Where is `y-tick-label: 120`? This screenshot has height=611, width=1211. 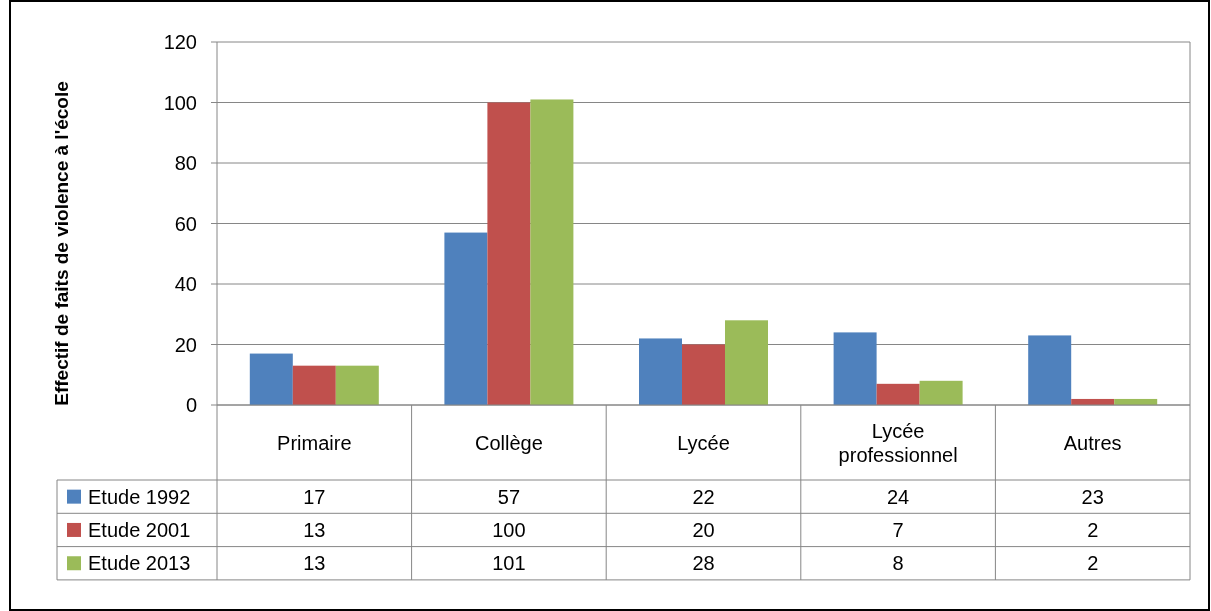 y-tick-label: 120 is located at coordinates (180, 42).